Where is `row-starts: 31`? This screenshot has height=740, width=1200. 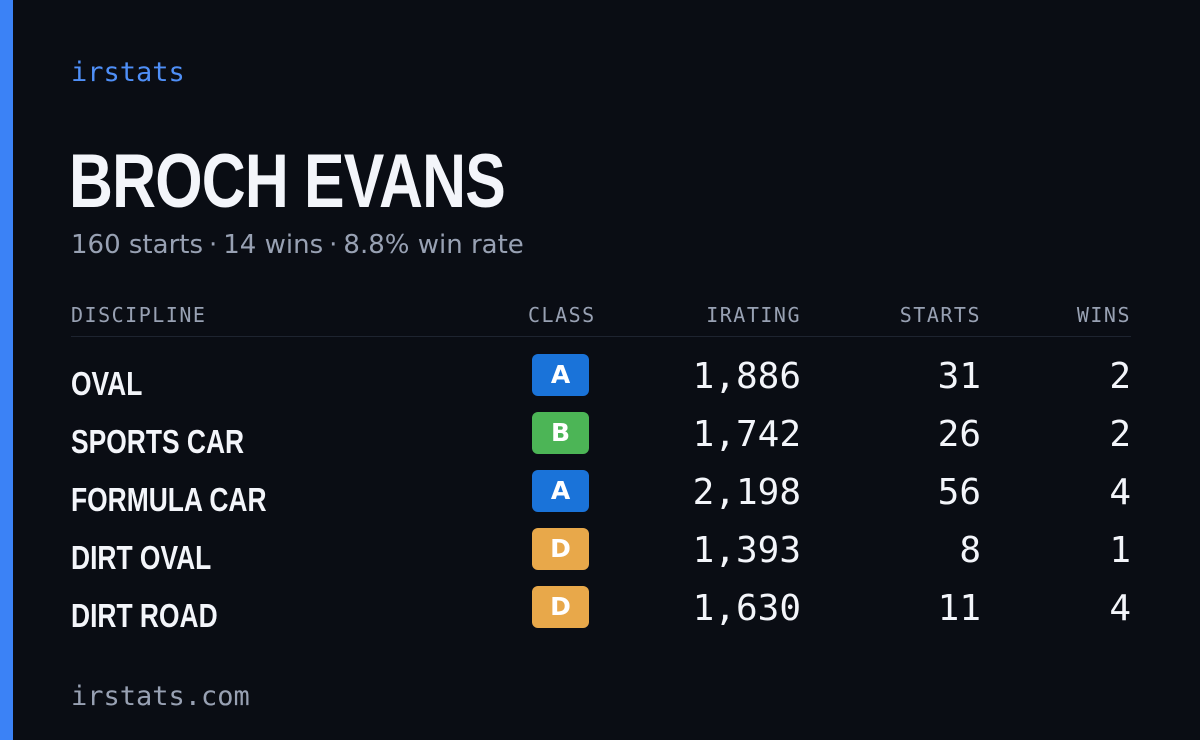
row-starts: 31 is located at coordinates (959, 376).